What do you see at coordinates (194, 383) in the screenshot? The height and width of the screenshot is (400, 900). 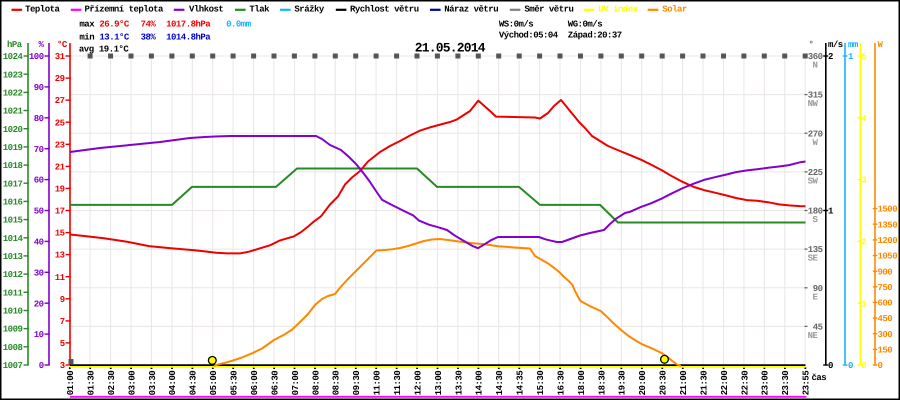 I see `svg-text: 04:30` at bounding box center [194, 383].